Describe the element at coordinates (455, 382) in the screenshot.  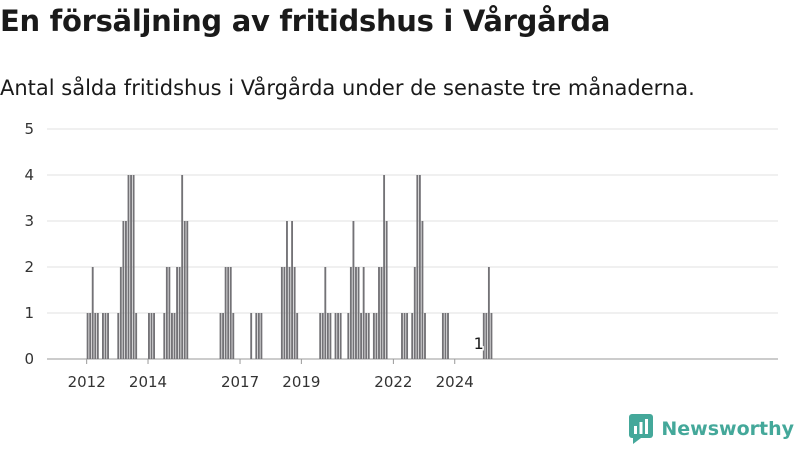
I see `x-tick-label: 2024` at that location.